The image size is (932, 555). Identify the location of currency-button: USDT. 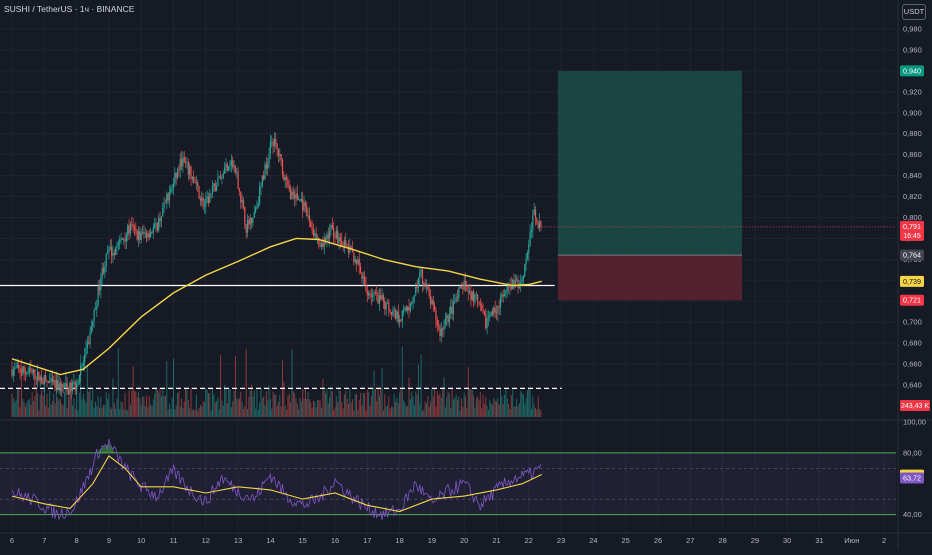
(914, 12).